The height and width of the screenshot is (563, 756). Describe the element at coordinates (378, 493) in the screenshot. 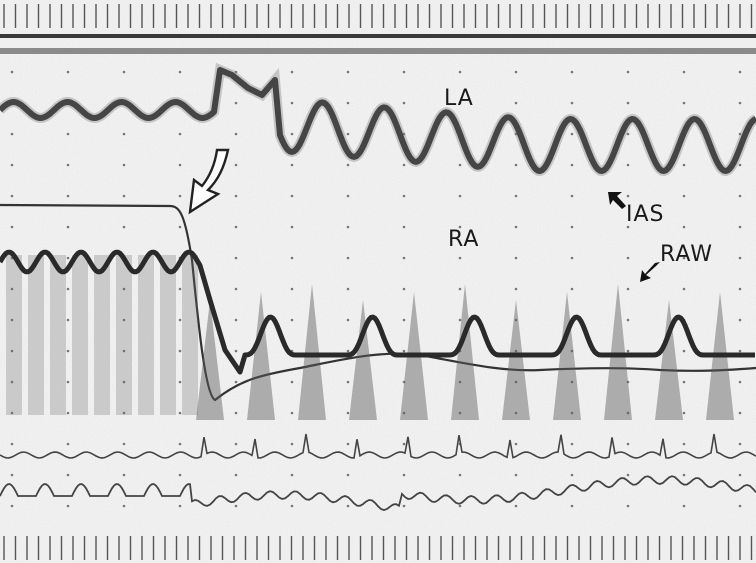

I see `ecg-trace-lower` at that location.